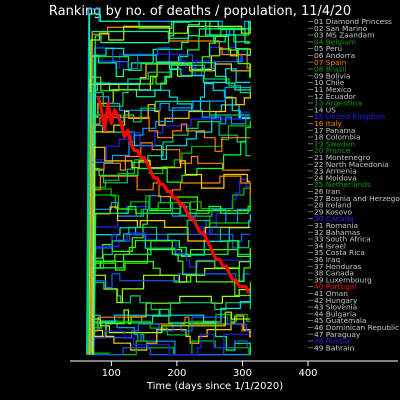 Image resolution: width=400 pixels, height=400 pixels. What do you see at coordinates (327, 191) in the screenshot?
I see `rank-label: 26 Iran` at bounding box center [327, 191].